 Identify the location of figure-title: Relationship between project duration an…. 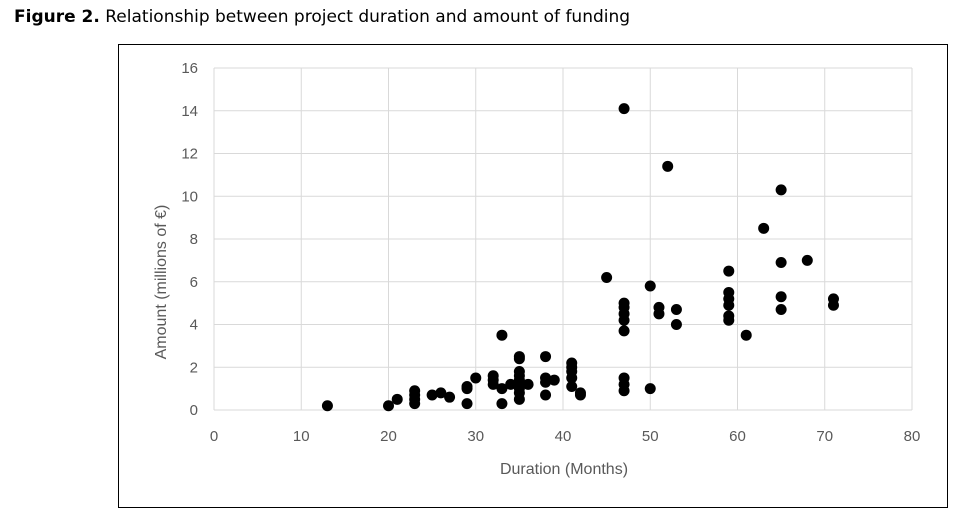
(368, 17).